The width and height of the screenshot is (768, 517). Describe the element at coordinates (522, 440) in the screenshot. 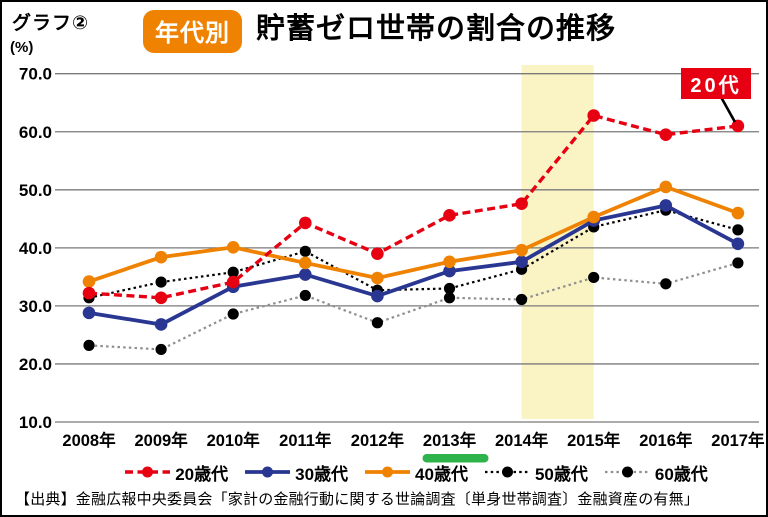

I see `x-axis-tick-label: 2014年` at that location.